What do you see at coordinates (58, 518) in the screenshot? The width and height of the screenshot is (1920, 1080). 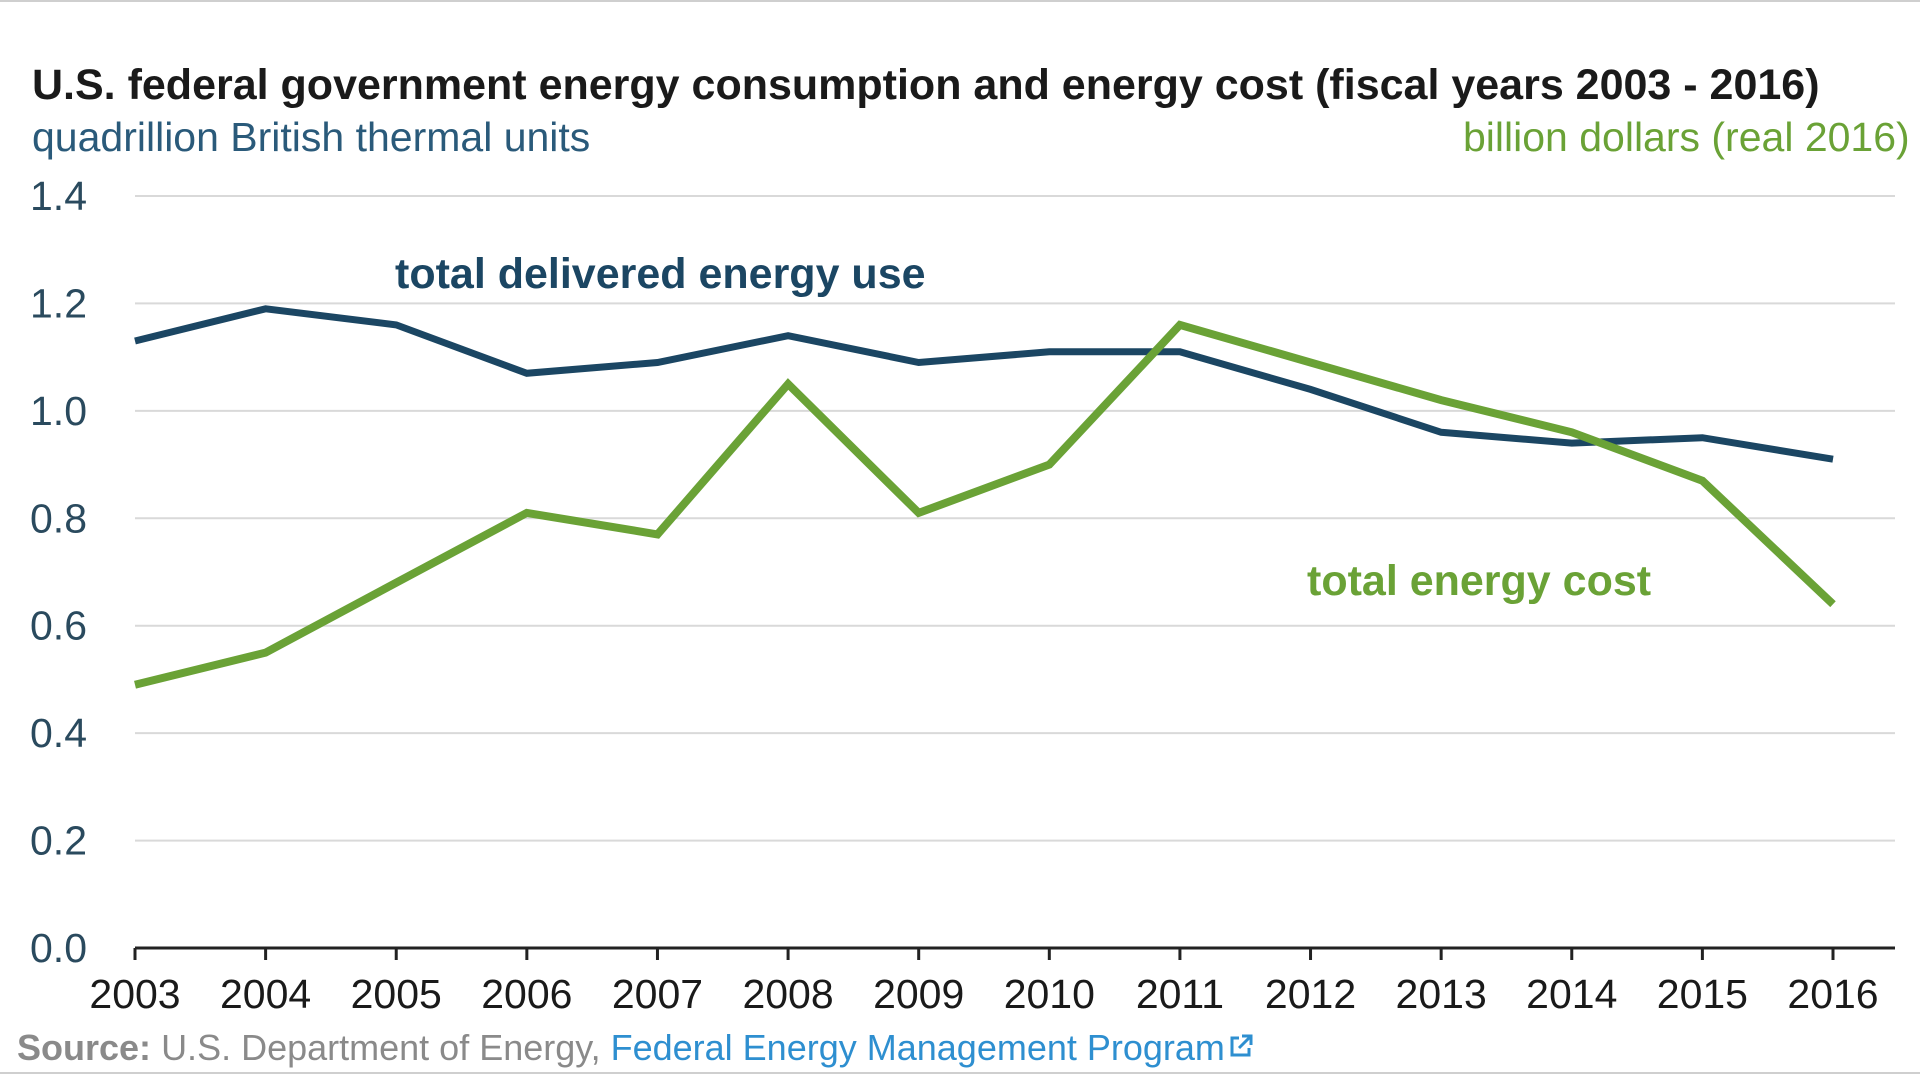 I see `y-tick-label: 0.8` at bounding box center [58, 518].